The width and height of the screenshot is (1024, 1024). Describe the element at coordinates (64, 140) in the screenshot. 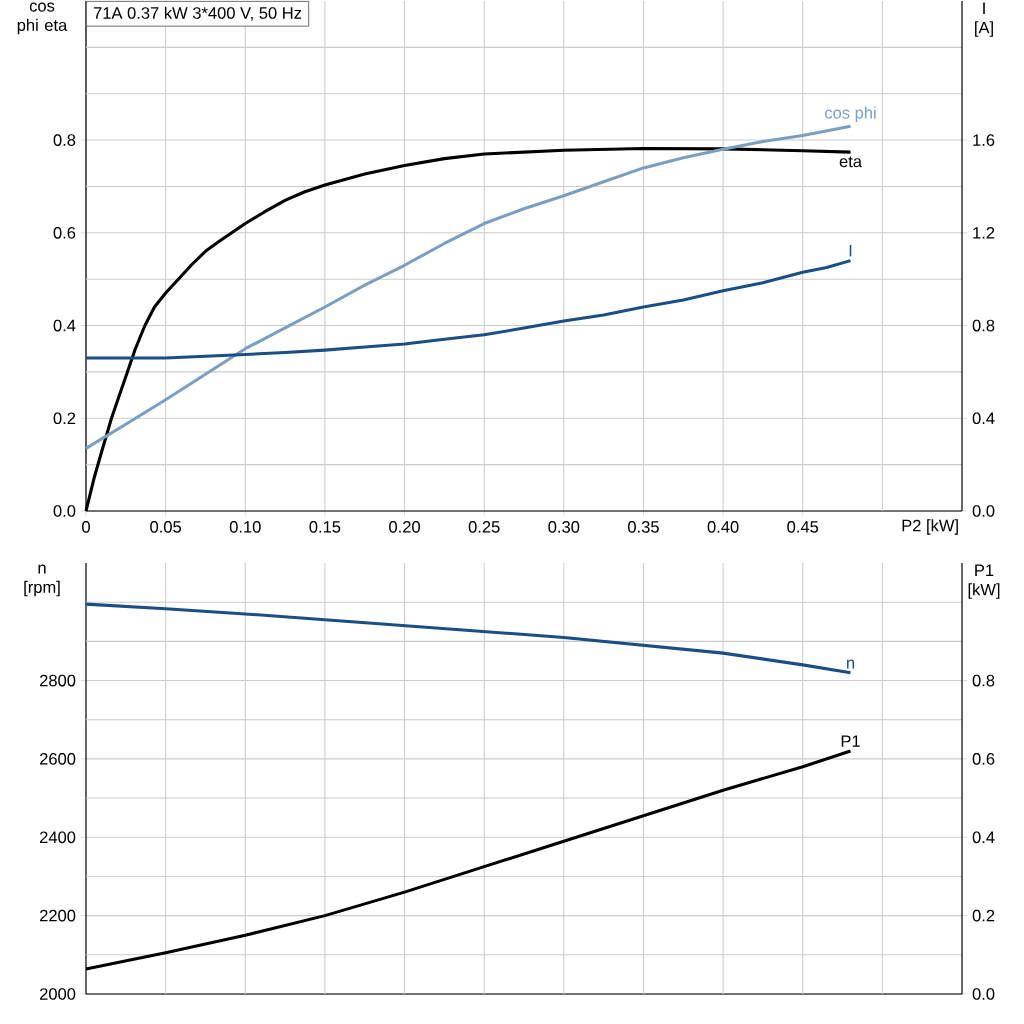

I see `y-tick-label: 0.8` at that location.